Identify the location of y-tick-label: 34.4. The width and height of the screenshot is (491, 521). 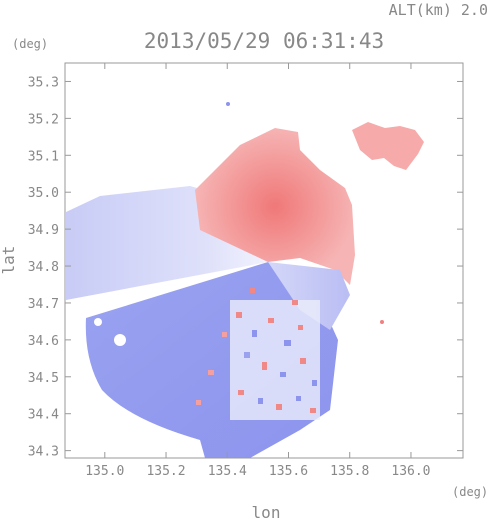
(43, 415).